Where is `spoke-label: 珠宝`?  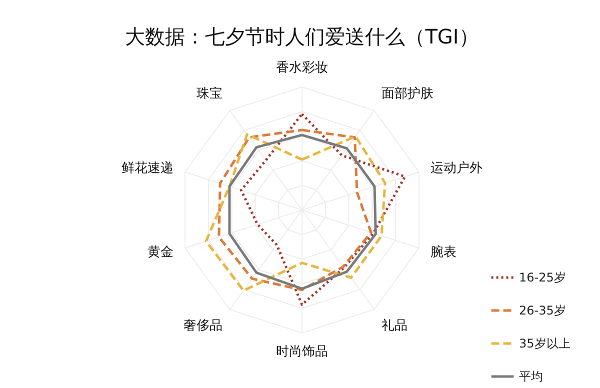
spoke-label: 珠宝 is located at coordinates (209, 94).